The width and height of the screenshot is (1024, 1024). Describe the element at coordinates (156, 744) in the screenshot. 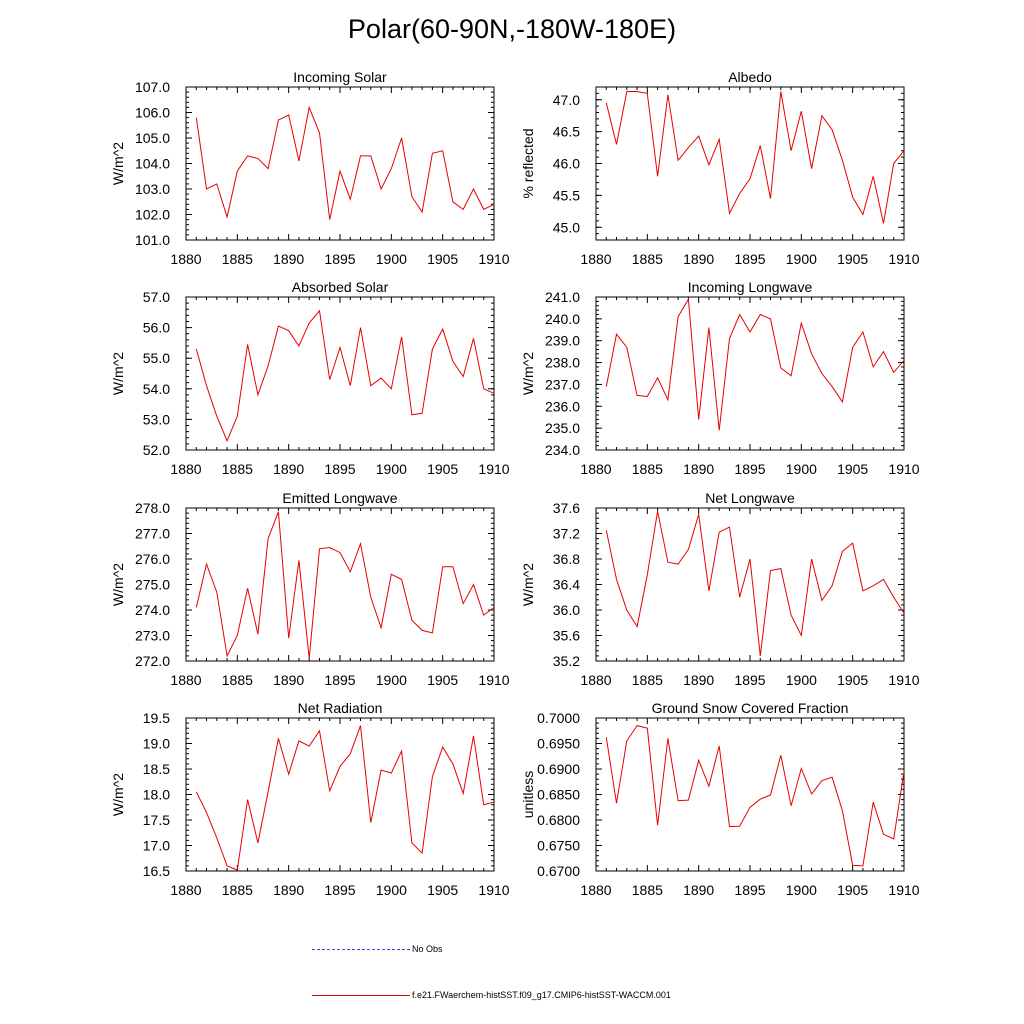

I see `y-tick-label: 19.0` at that location.